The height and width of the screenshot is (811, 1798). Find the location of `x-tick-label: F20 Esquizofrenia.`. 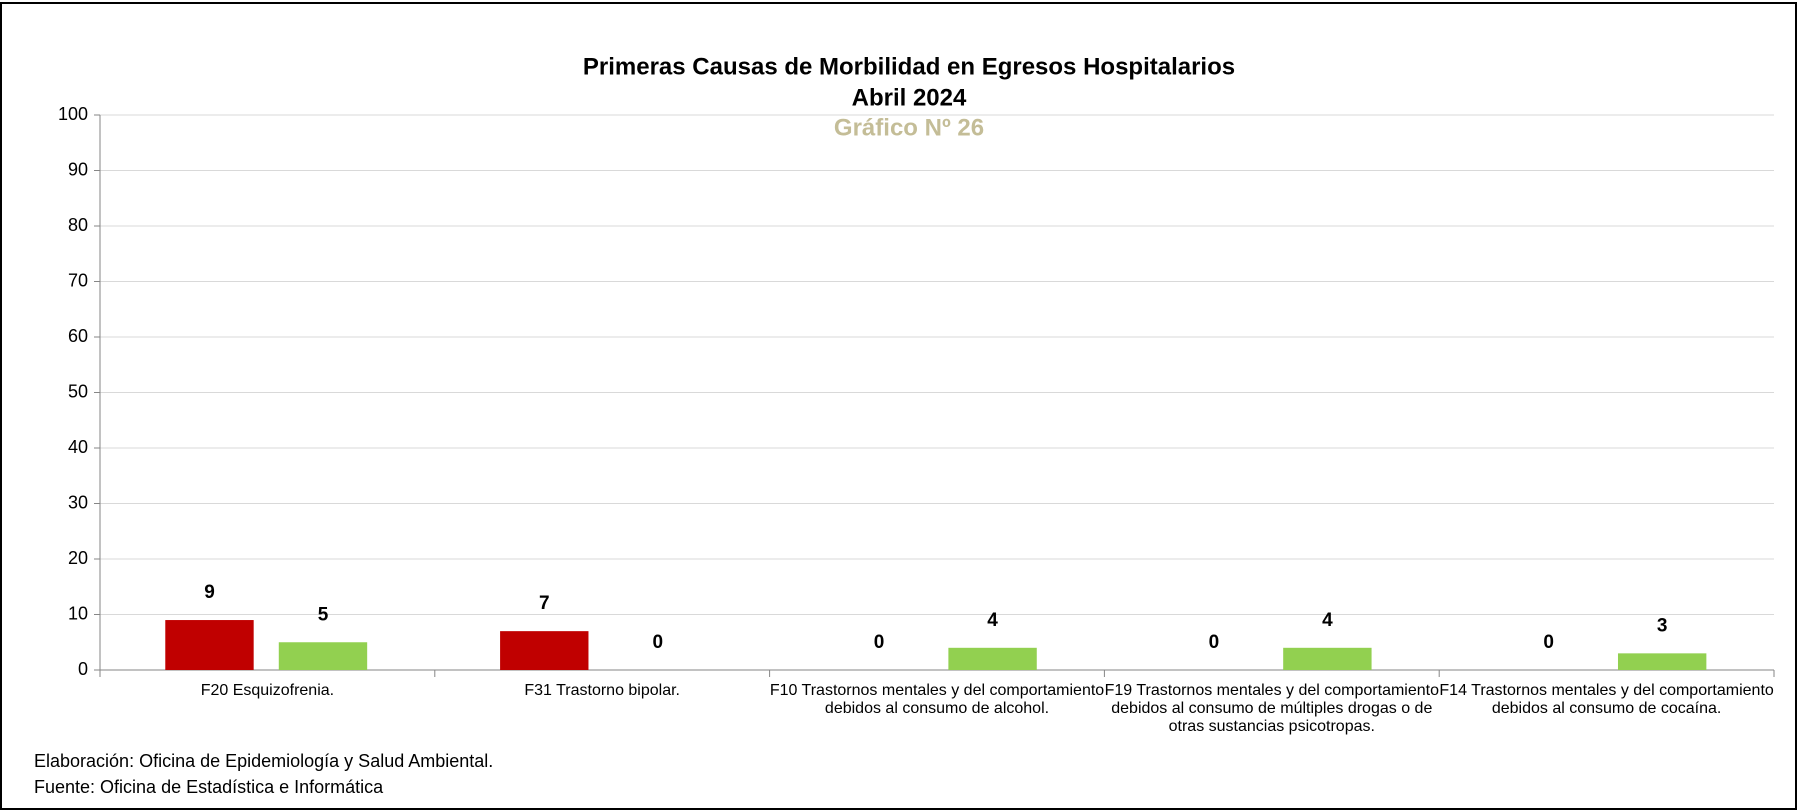

x-tick-label: F20 Esquizofrenia. is located at coordinates (267, 690).